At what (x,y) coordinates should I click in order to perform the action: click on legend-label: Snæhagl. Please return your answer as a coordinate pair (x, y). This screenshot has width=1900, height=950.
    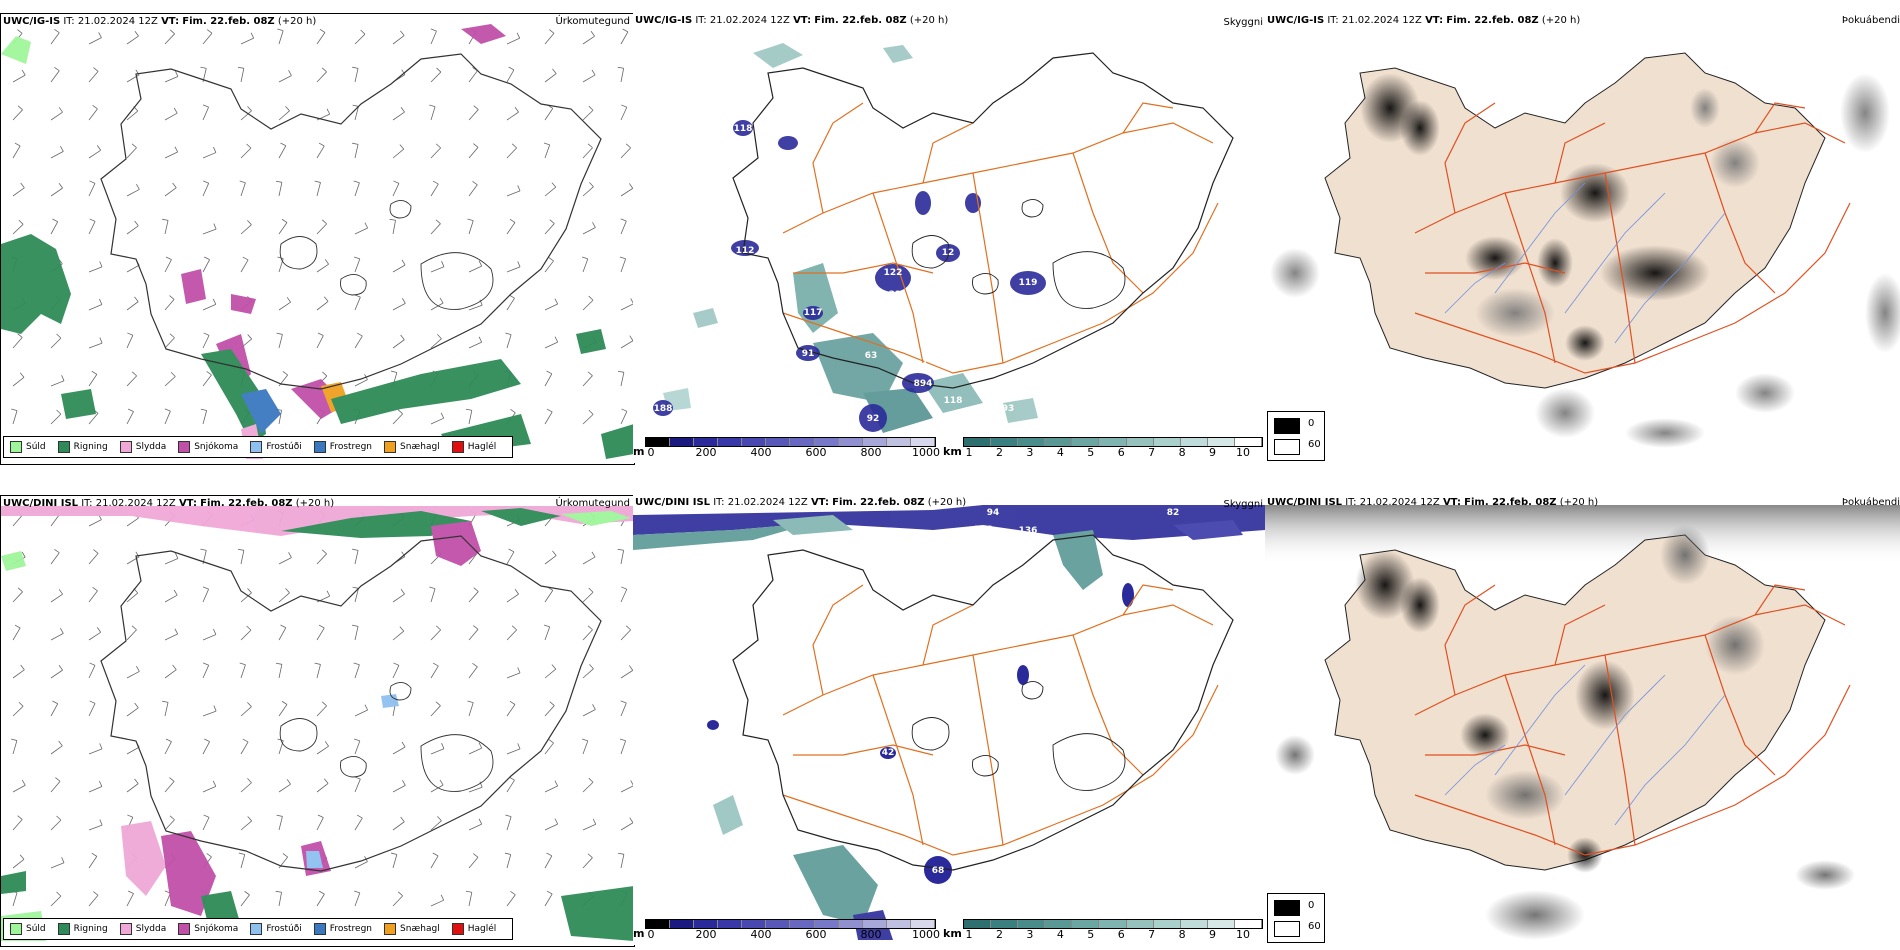
    Looking at the image, I should click on (420, 447).